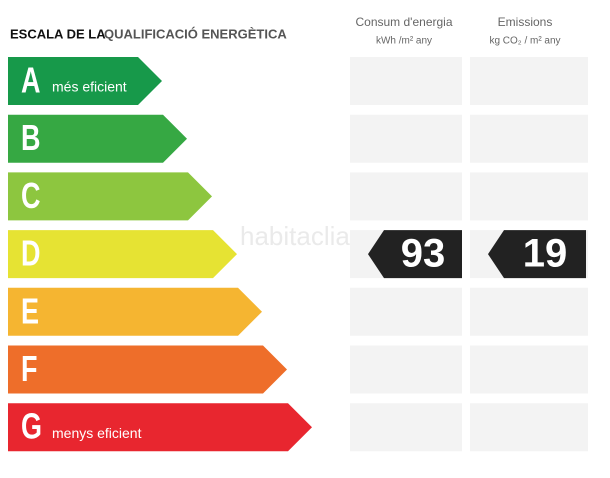 This screenshot has height=478, width=610. I want to click on grade-letter: D, so click(30, 253).